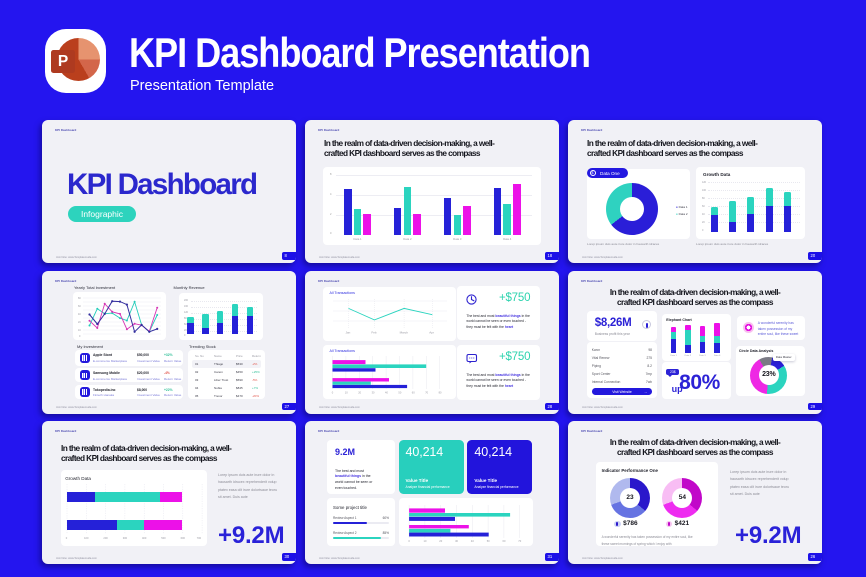  Describe the element at coordinates (374, 333) in the screenshot. I see `svg-text: Feb` at that location.